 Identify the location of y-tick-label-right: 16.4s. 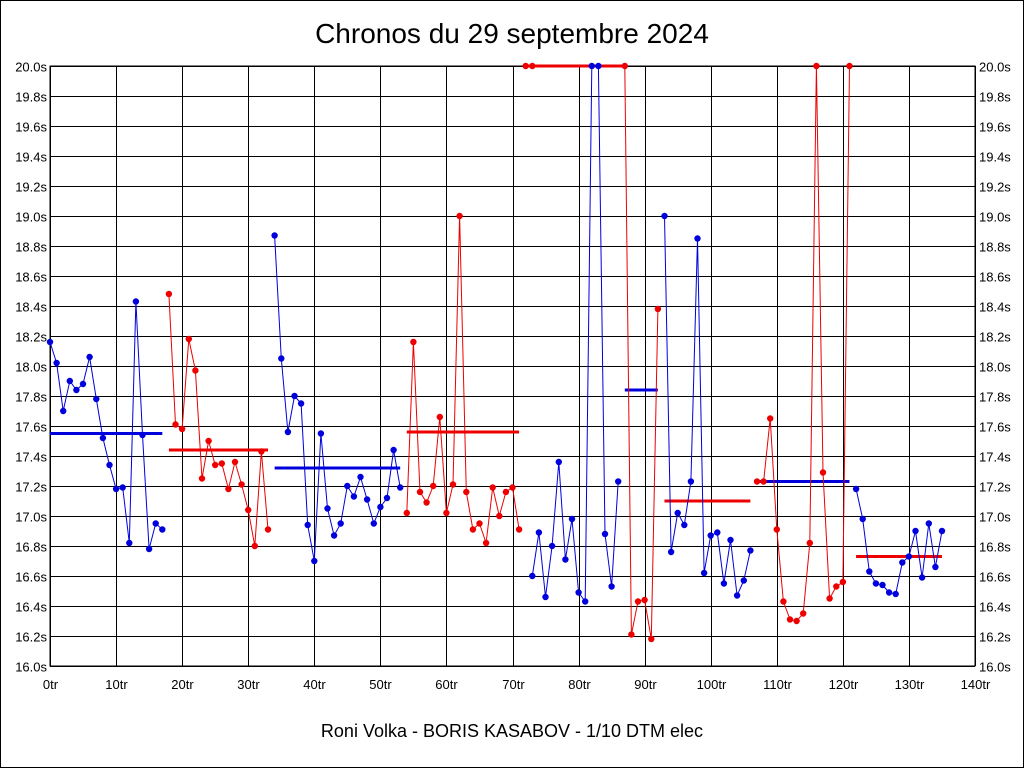
(995, 607).